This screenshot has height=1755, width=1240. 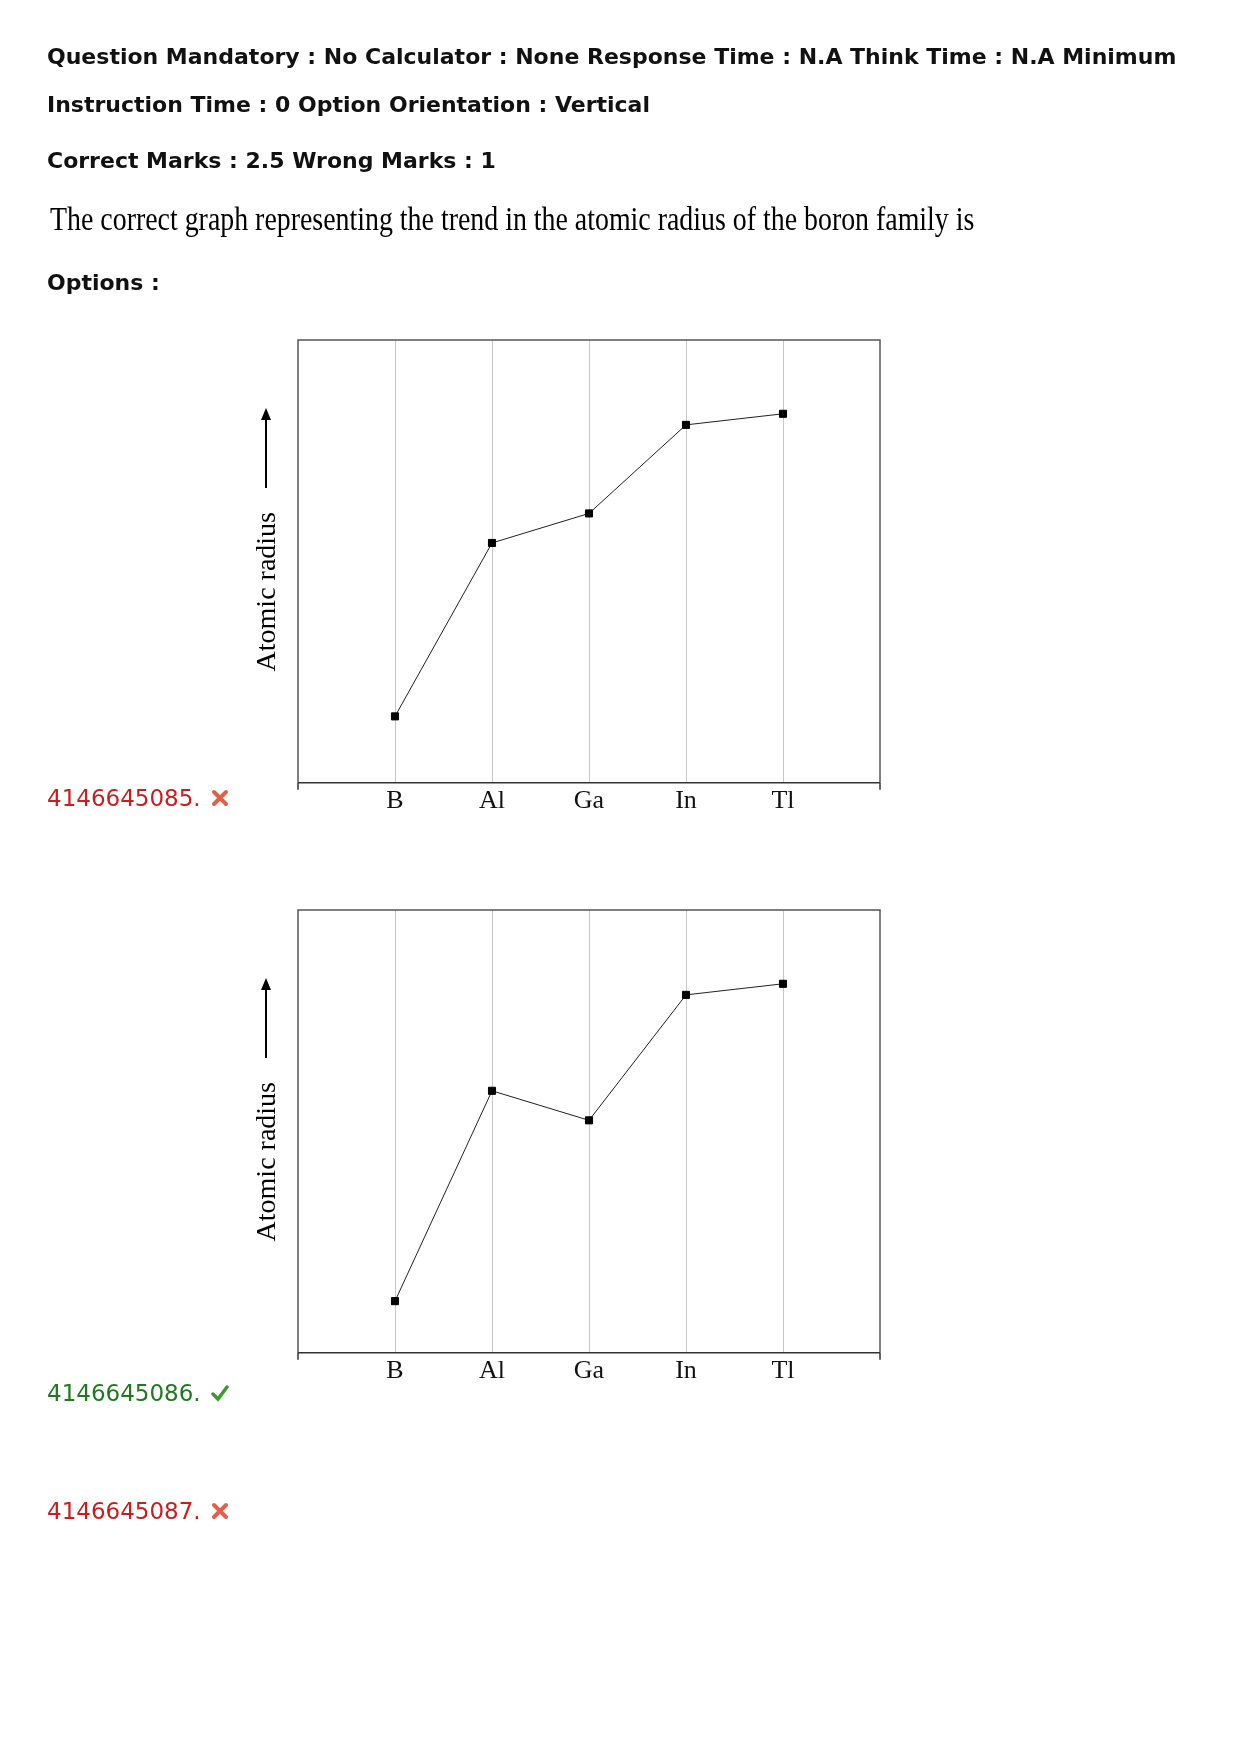 What do you see at coordinates (271, 160) in the screenshot?
I see `text: Correct Marks : 2.5 Wrong Marks : 1` at bounding box center [271, 160].